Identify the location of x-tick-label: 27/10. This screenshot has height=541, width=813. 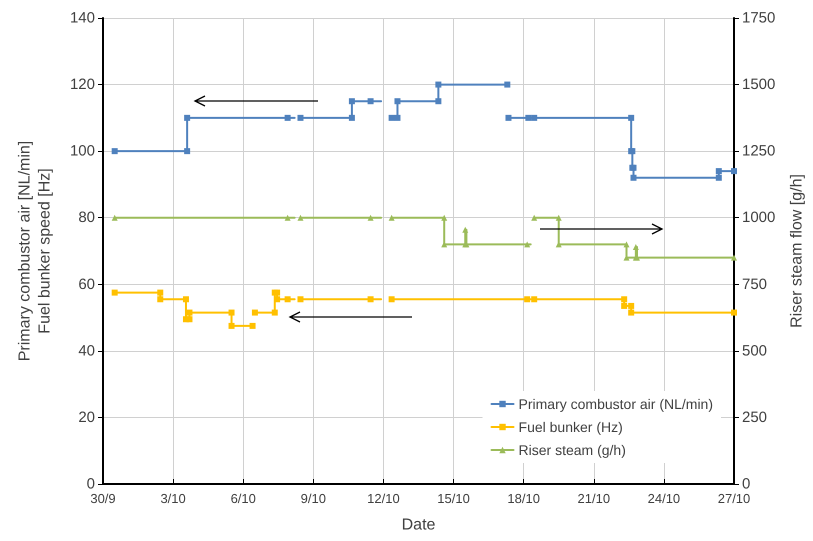
(734, 498).